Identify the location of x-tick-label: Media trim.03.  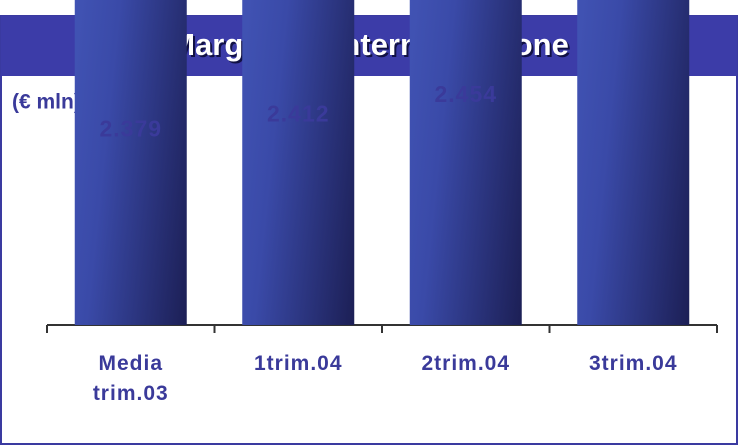
(130, 378).